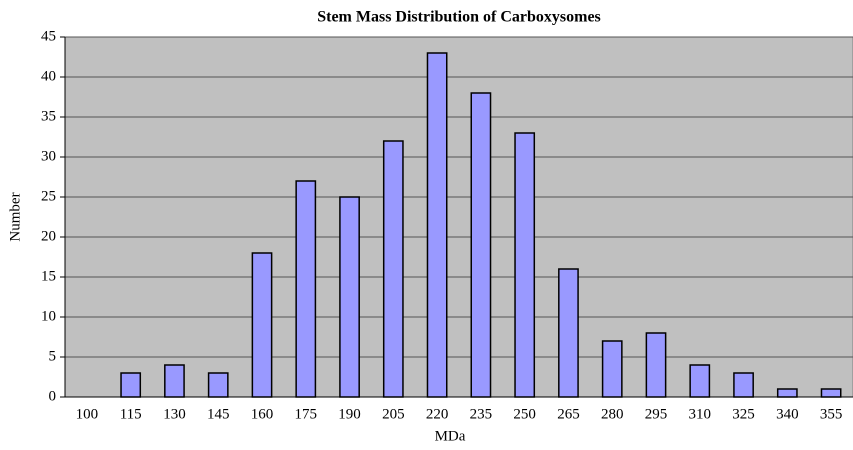 The image size is (853, 450). I want to click on x-tick-label: 130, so click(174, 414).